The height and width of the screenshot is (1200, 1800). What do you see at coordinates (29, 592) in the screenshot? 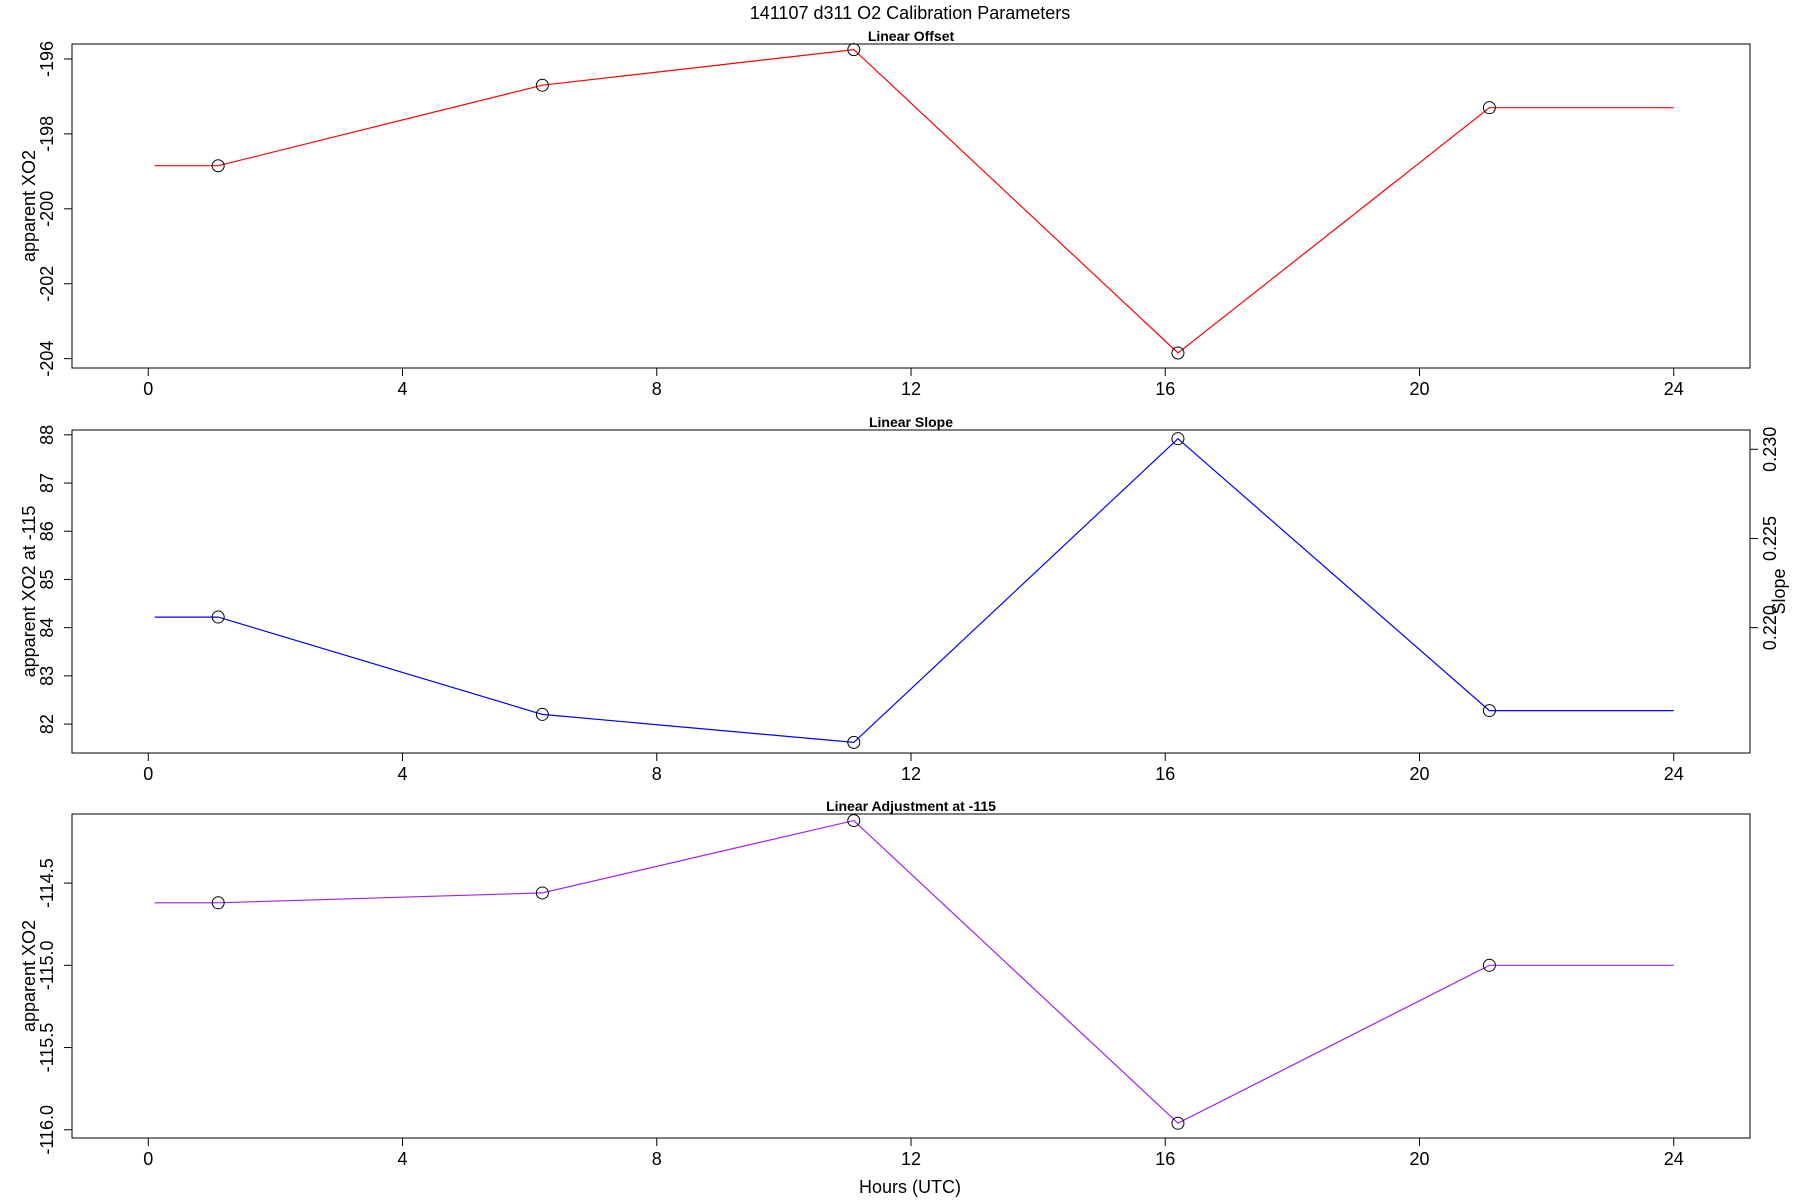
I see `y-axis-label: apparent XO2 at -115` at bounding box center [29, 592].